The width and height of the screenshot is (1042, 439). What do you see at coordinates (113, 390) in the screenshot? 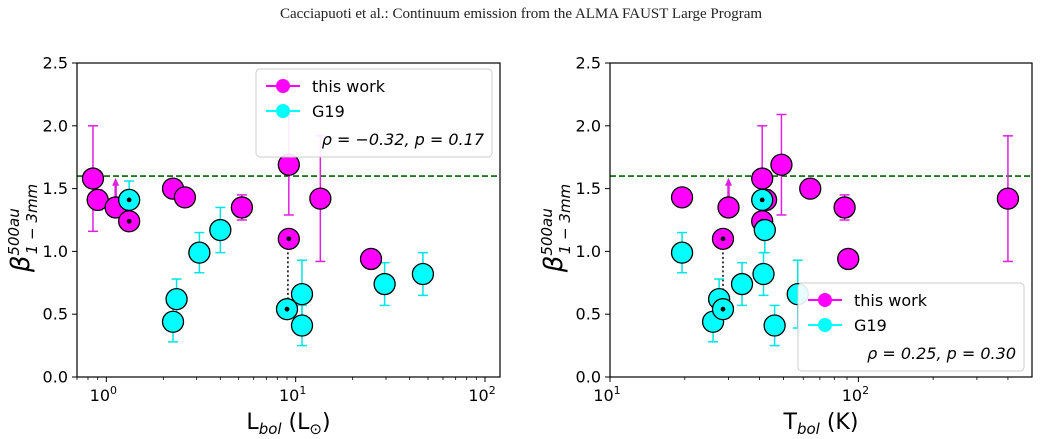
I see `x-tick-exponent: 0` at bounding box center [113, 390].